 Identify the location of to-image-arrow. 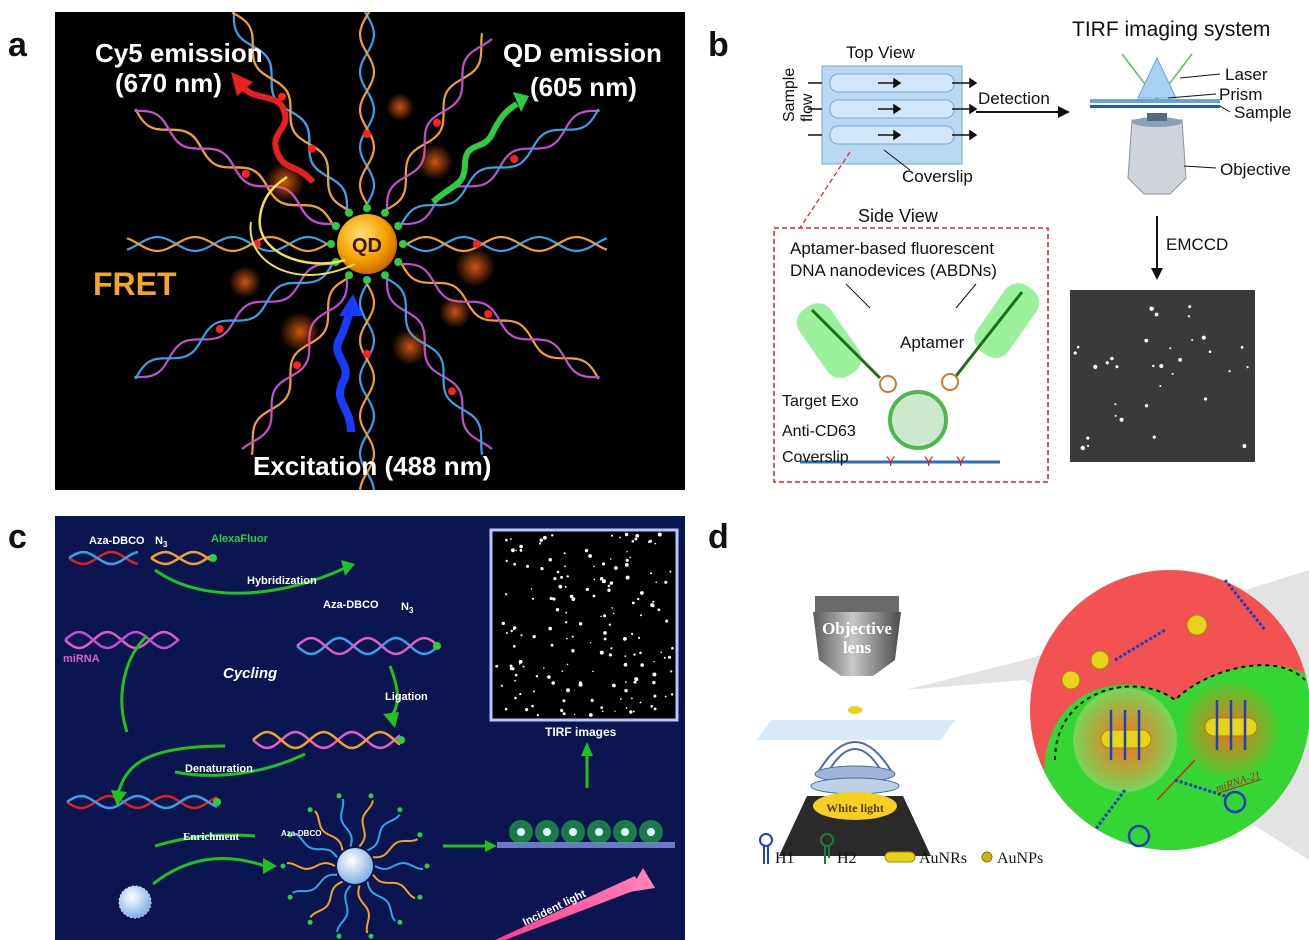
(587, 749).